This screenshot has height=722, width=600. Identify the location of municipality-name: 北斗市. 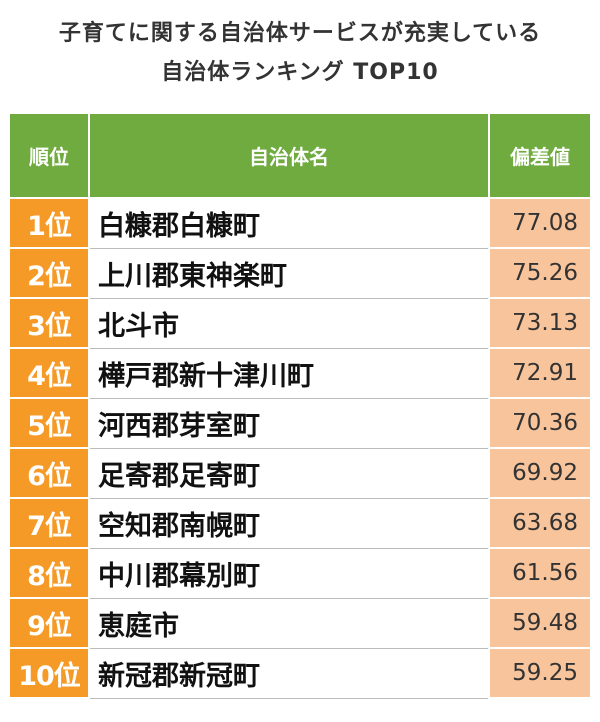
(289, 323).